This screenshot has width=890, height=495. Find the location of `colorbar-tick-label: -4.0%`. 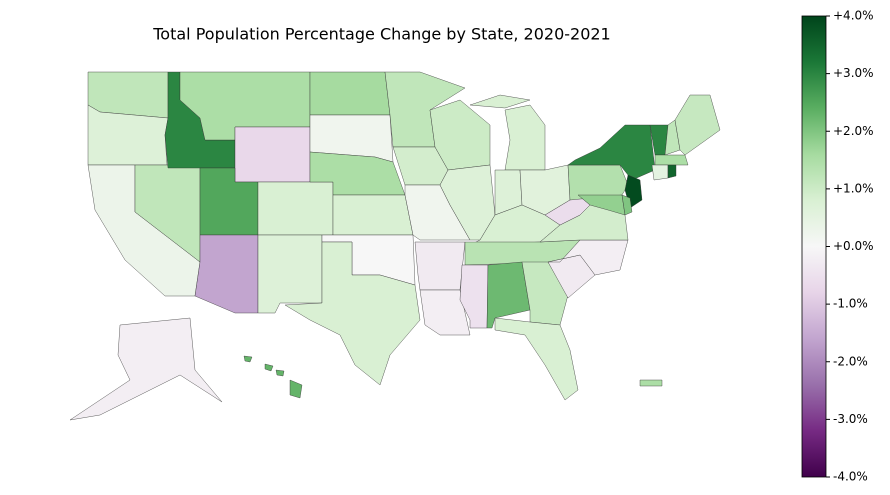

colorbar-tick-label: -4.0% is located at coordinates (850, 477).